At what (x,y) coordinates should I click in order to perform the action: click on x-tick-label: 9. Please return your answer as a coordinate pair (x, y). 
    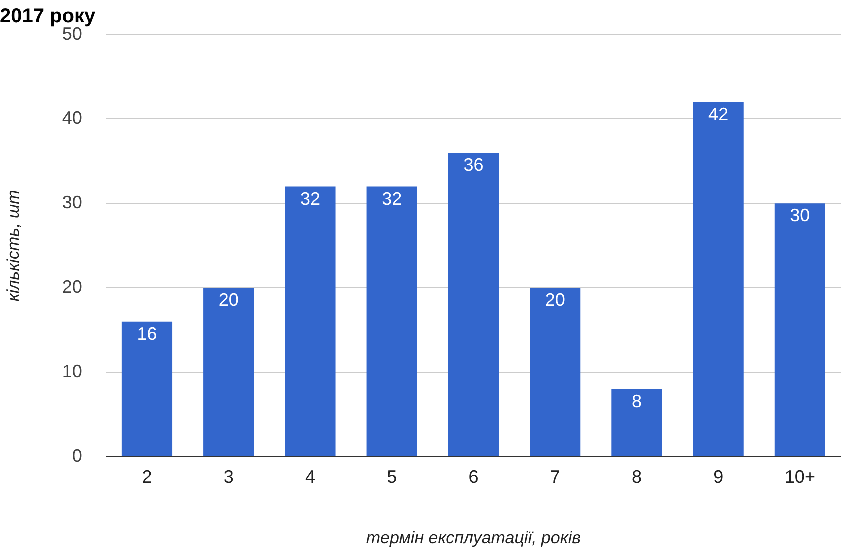
    Looking at the image, I should click on (719, 476).